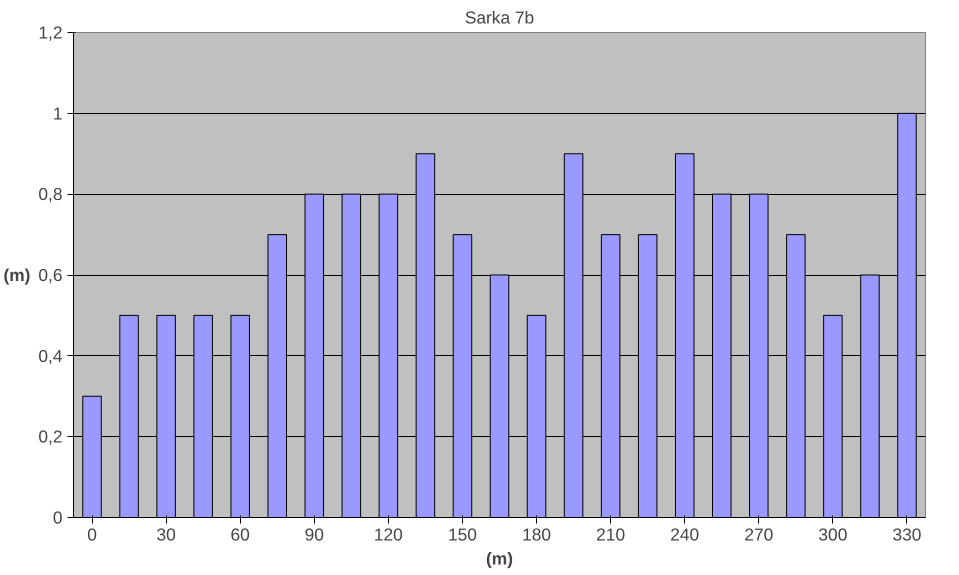  I want to click on y-tick-label: 0, so click(57, 518).